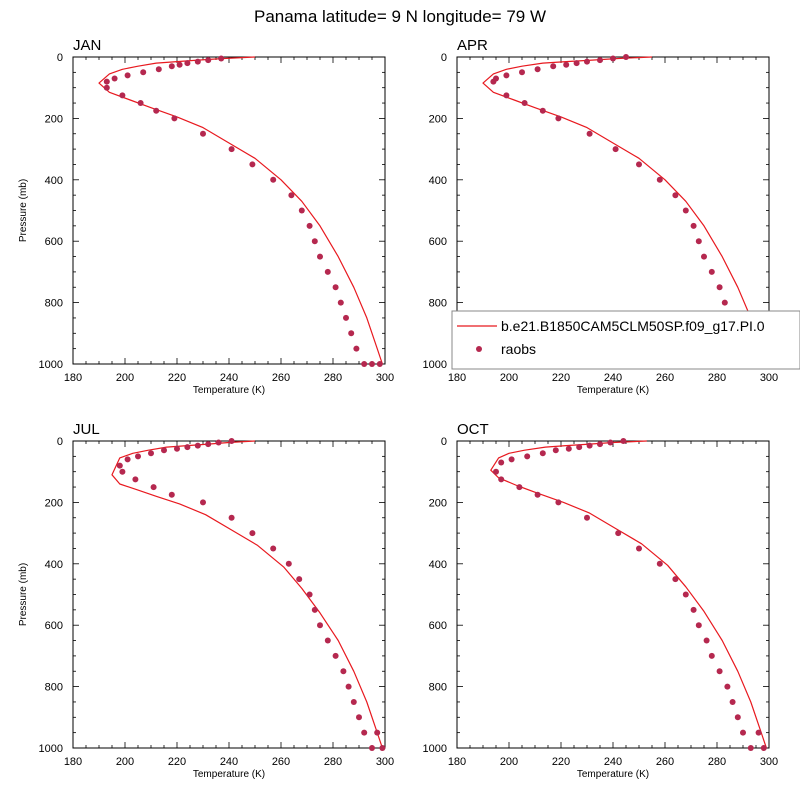  I want to click on x-axis-label: Temperature (K), so click(613, 774).